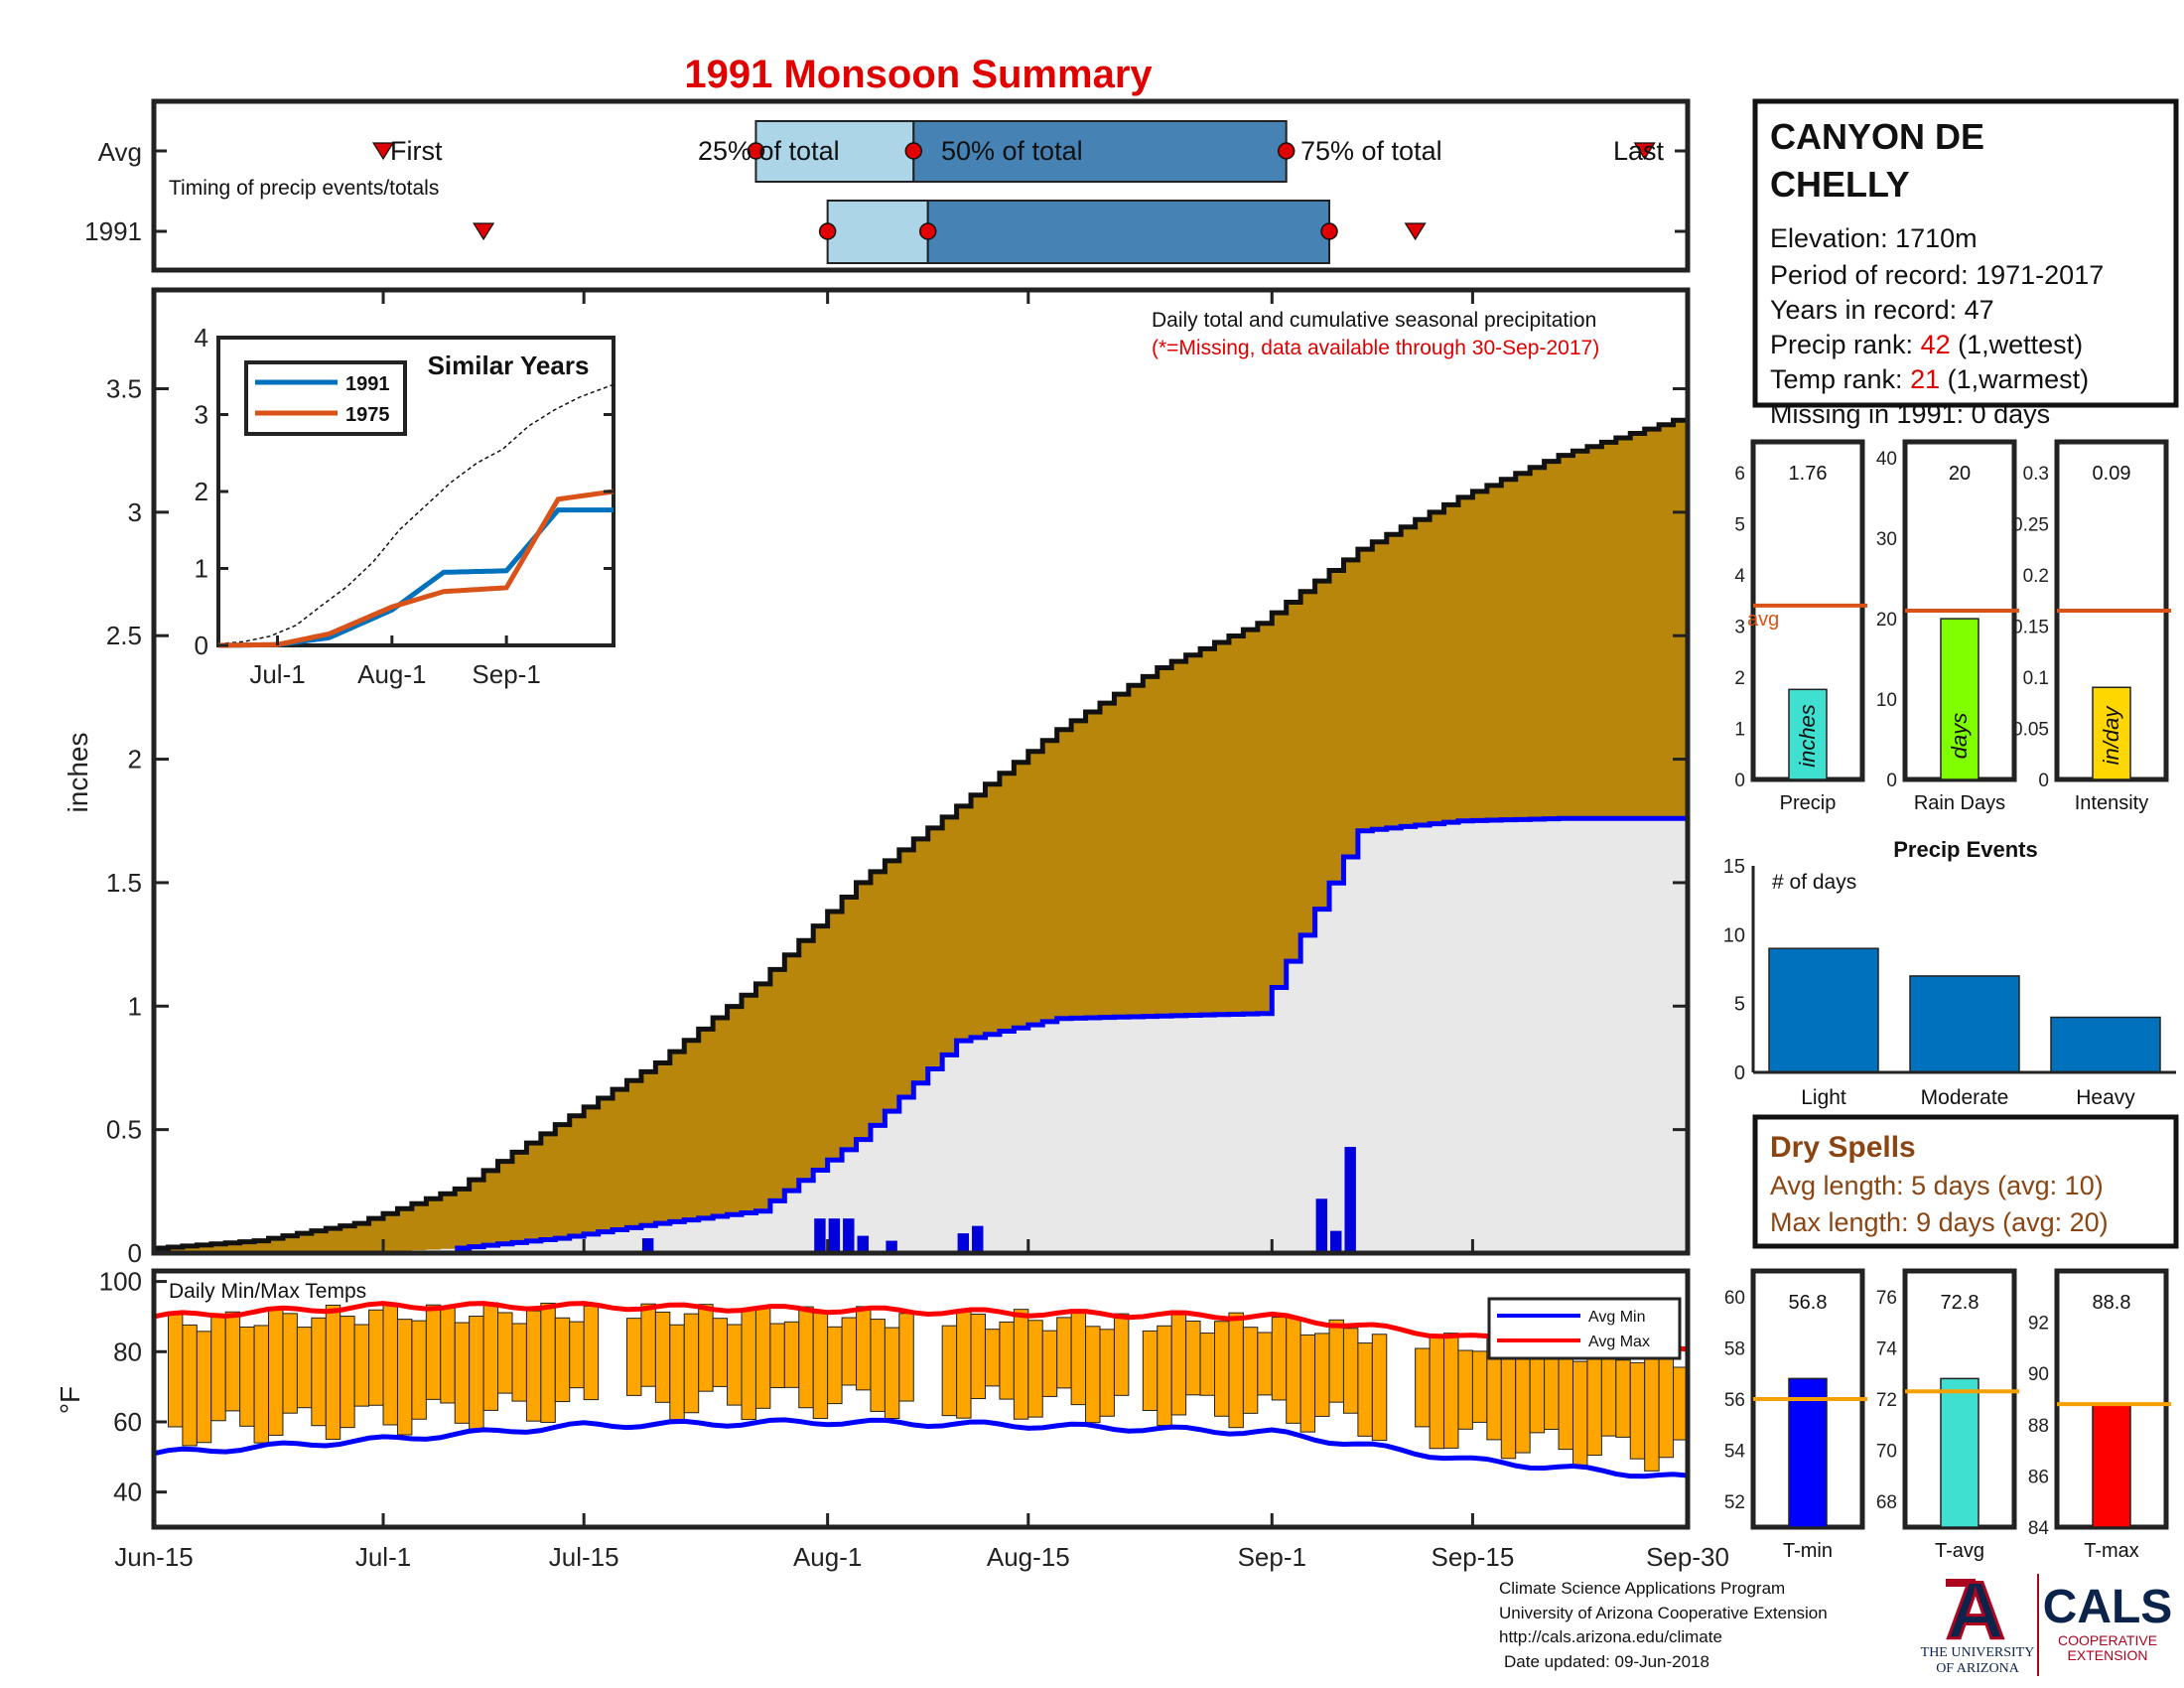  What do you see at coordinates (584, 1557) in the screenshot?
I see `xtick-label: Jul-15` at bounding box center [584, 1557].